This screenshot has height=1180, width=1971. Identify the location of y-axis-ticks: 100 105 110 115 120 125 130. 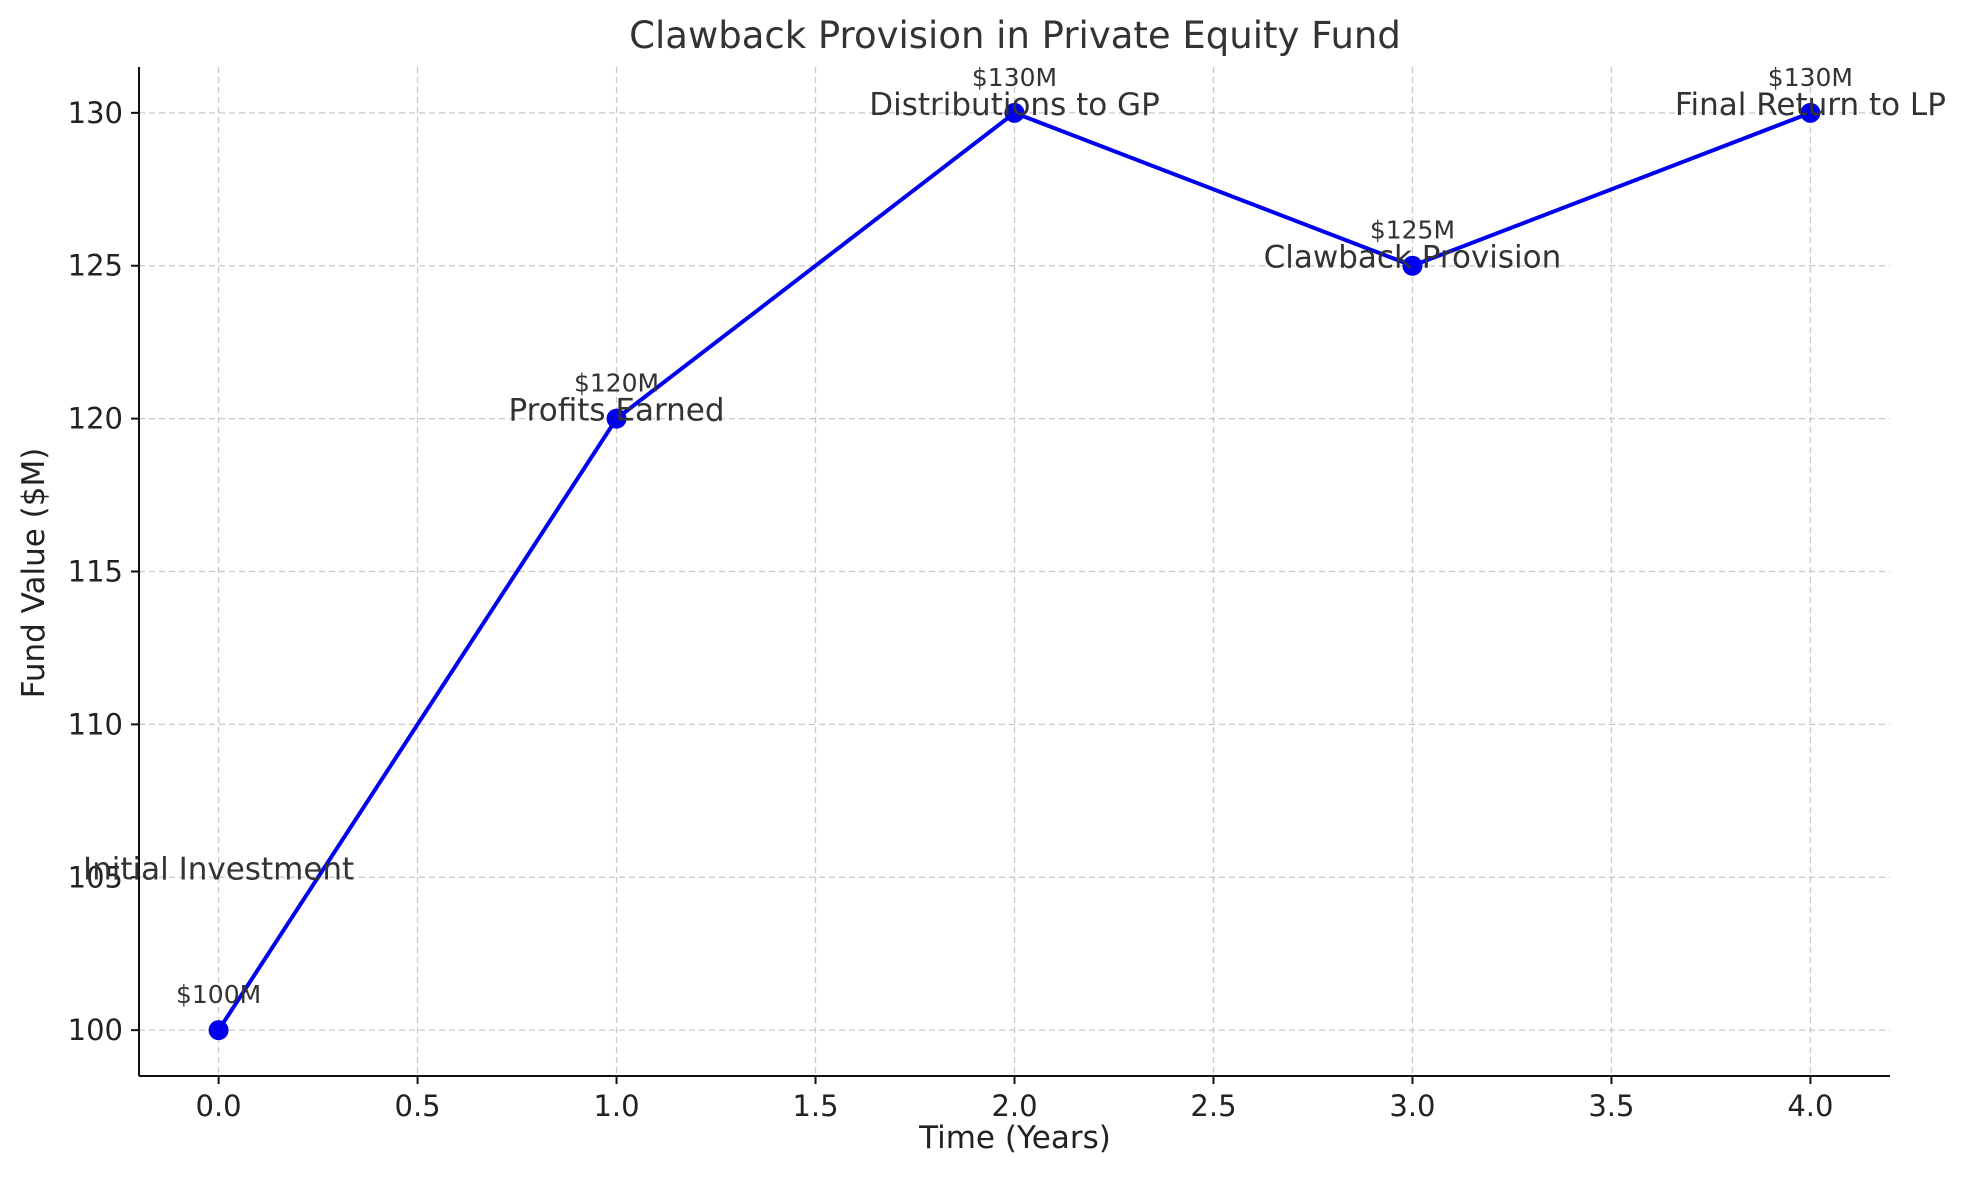
(103, 571).